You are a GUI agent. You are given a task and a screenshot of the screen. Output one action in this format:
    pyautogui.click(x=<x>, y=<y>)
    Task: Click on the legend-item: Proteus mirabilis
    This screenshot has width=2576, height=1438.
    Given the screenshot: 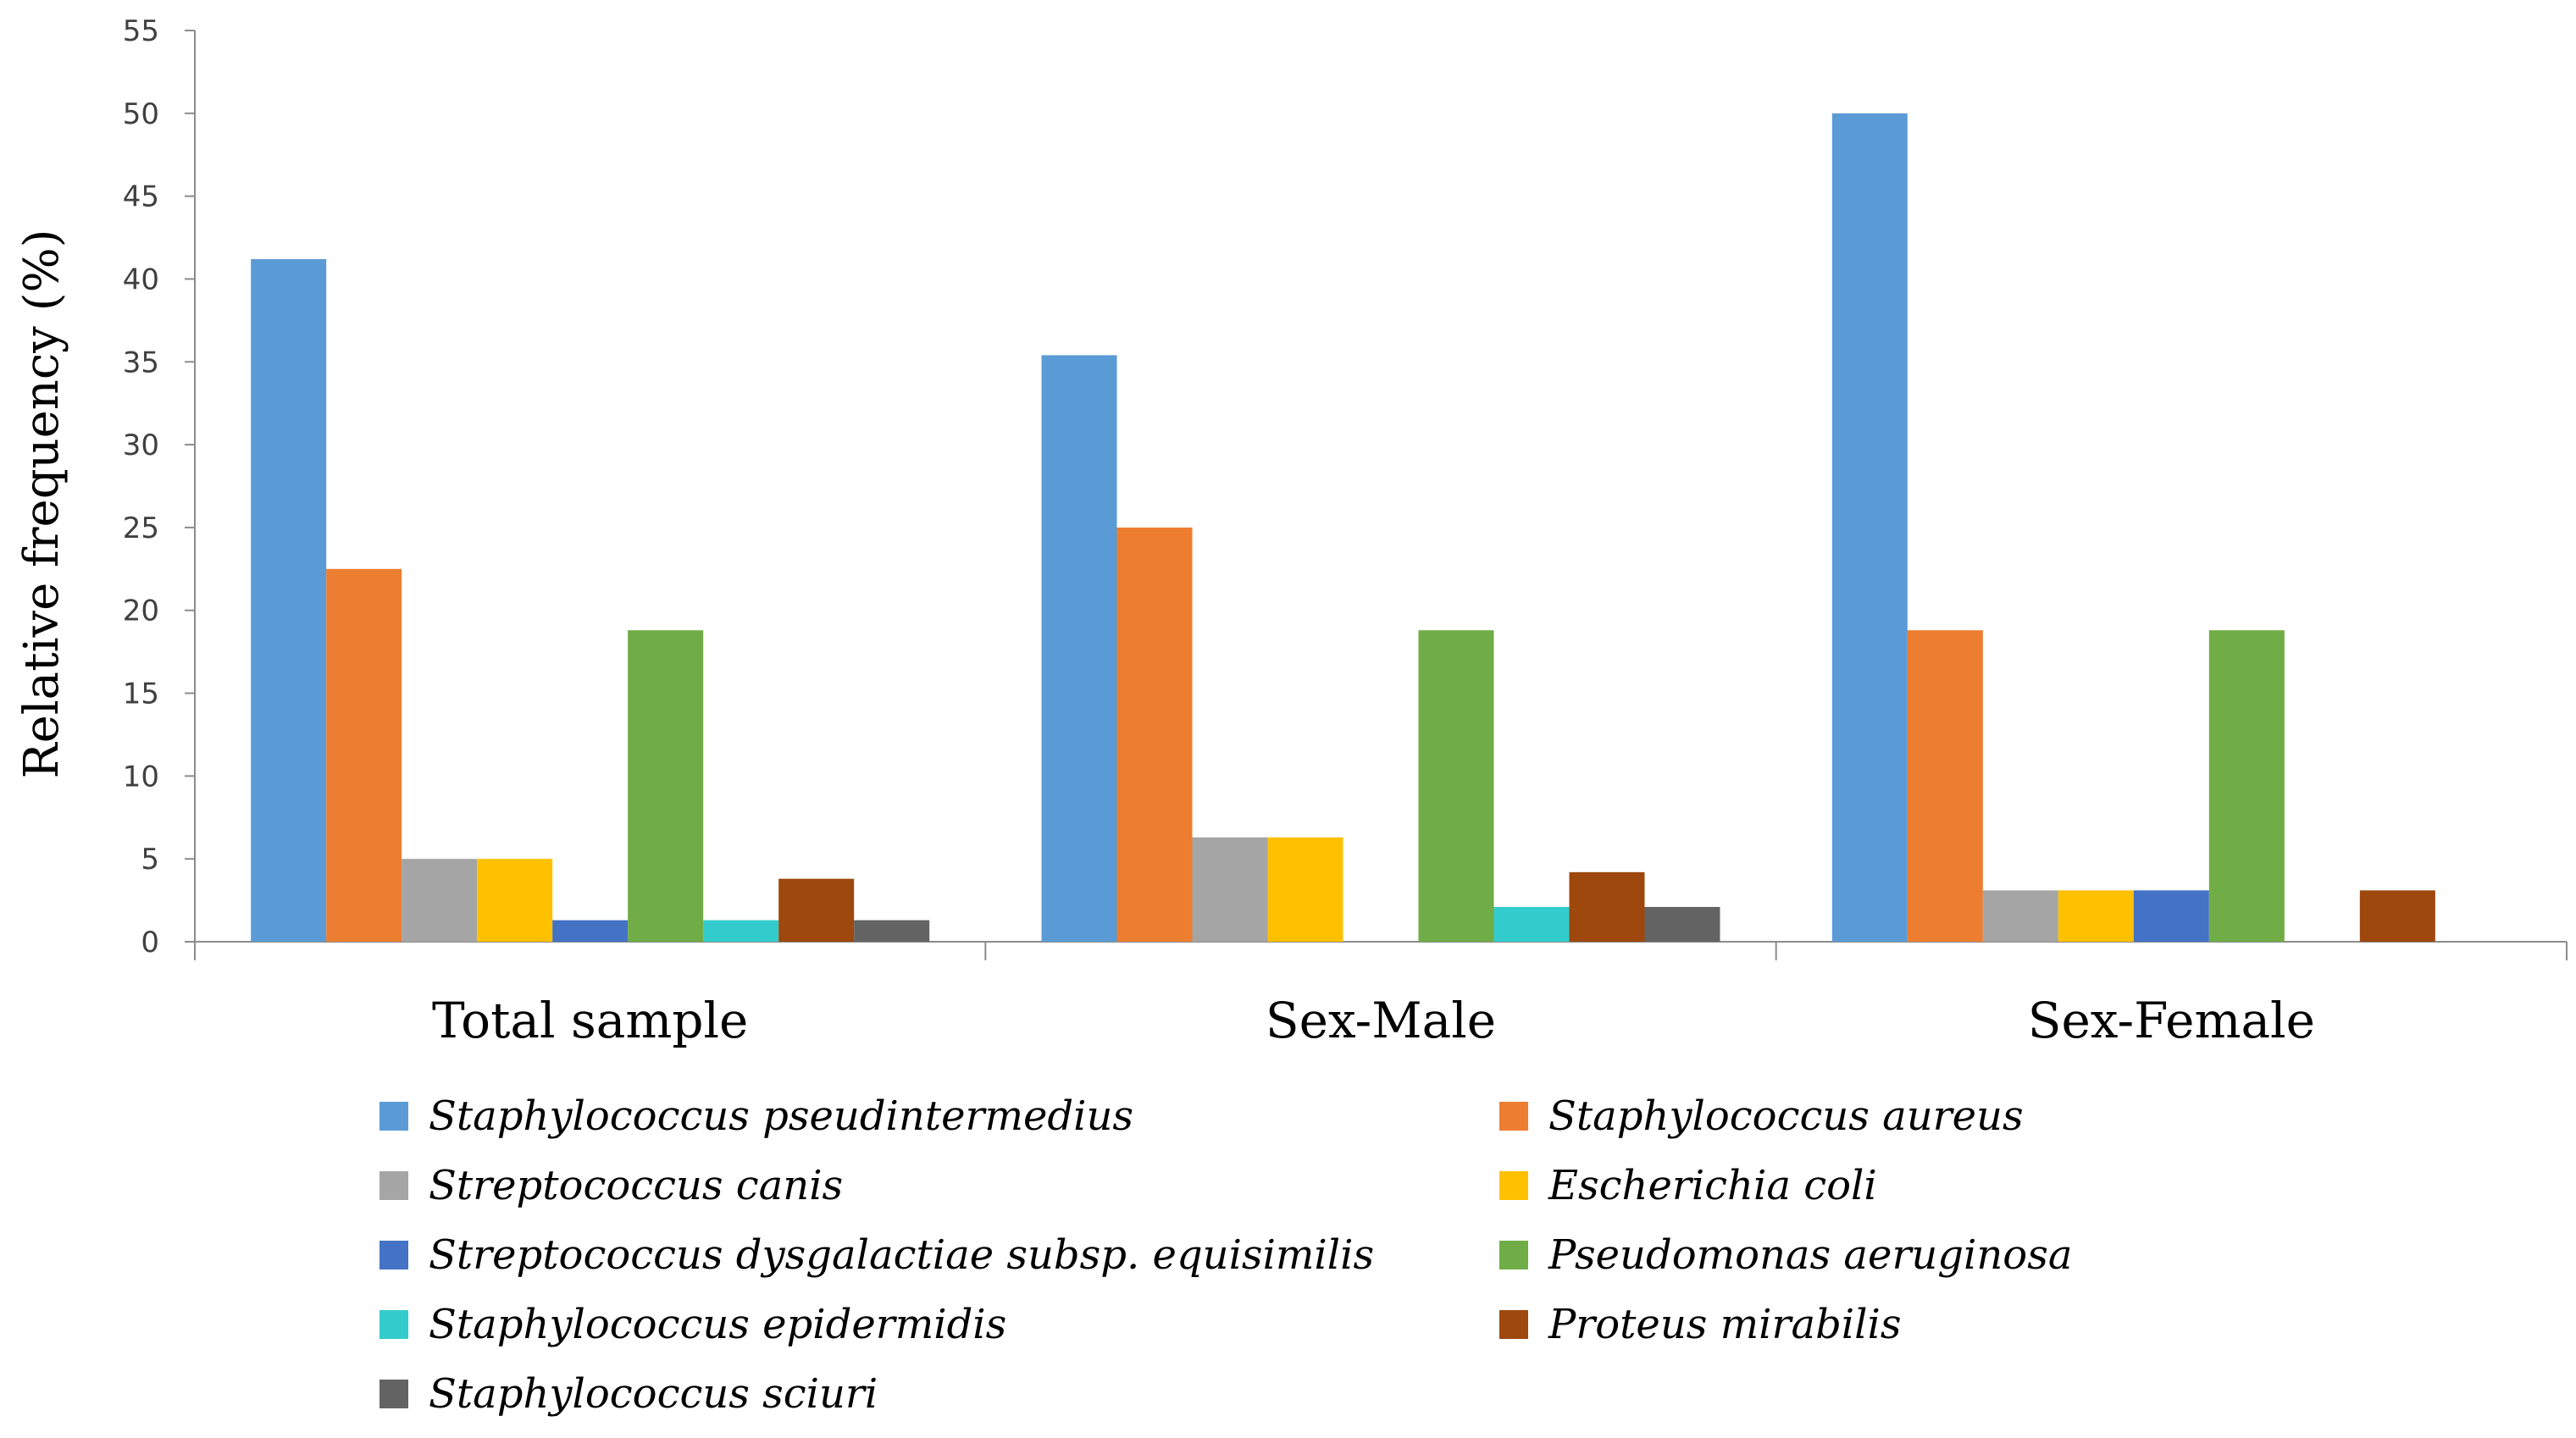 What is the action you would take?
    pyautogui.click(x=1700, y=1324)
    